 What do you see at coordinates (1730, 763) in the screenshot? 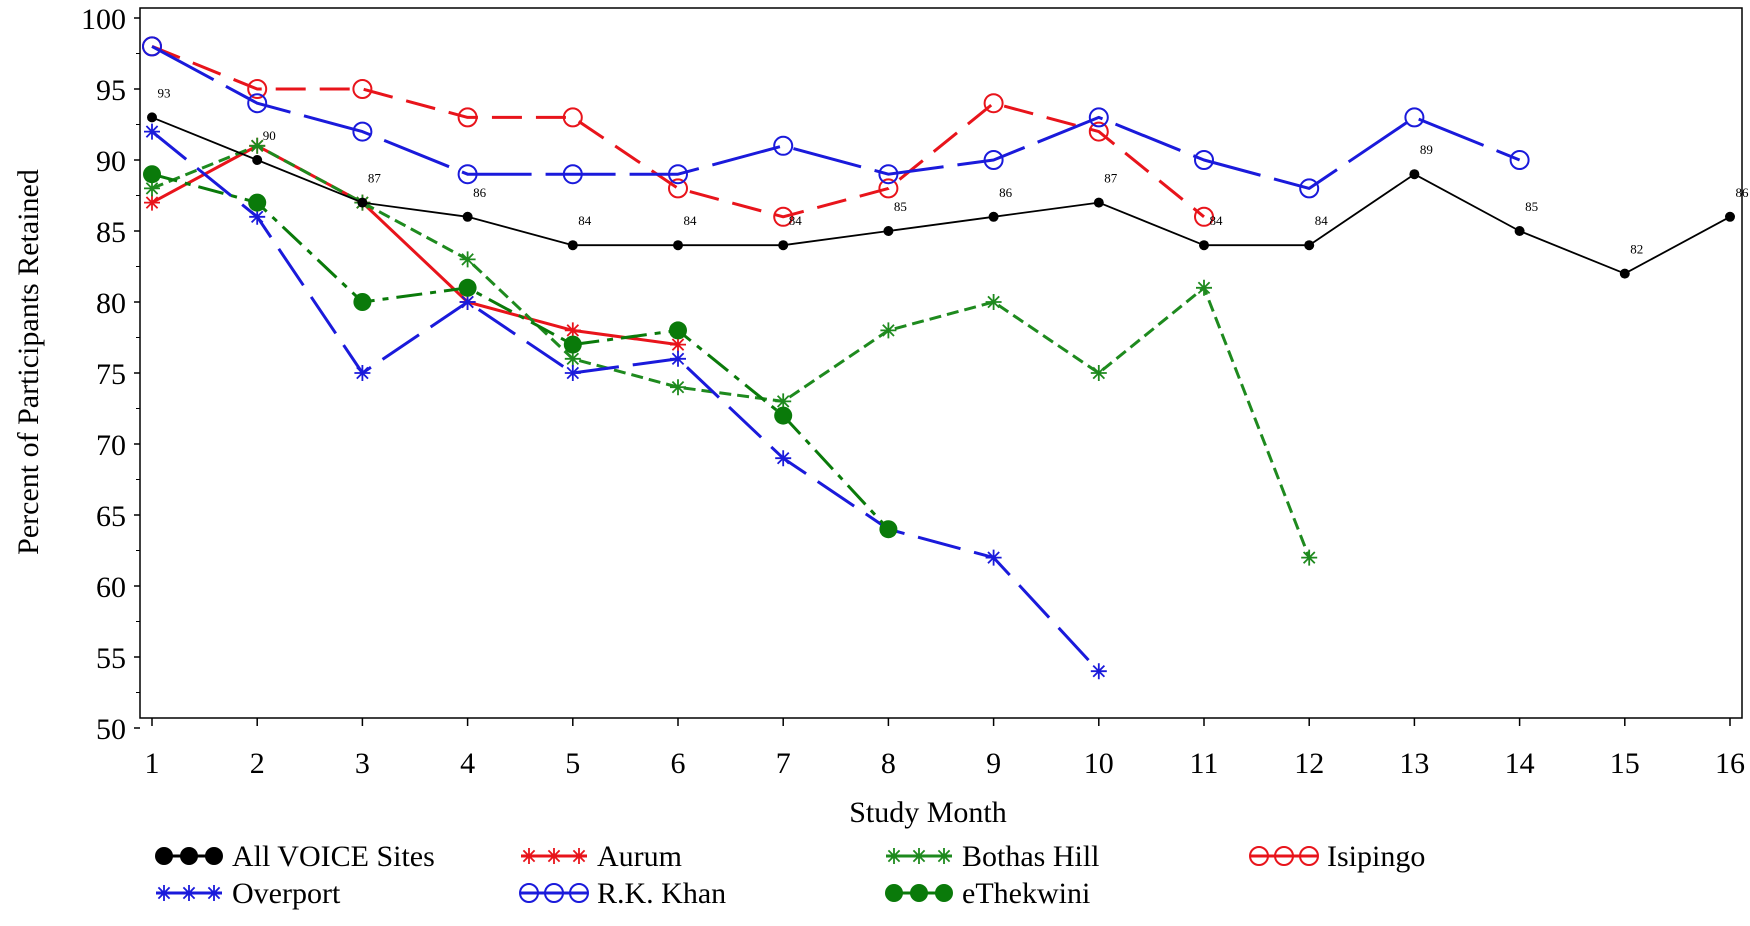
I see `x-tick-label: 16` at bounding box center [1730, 763].